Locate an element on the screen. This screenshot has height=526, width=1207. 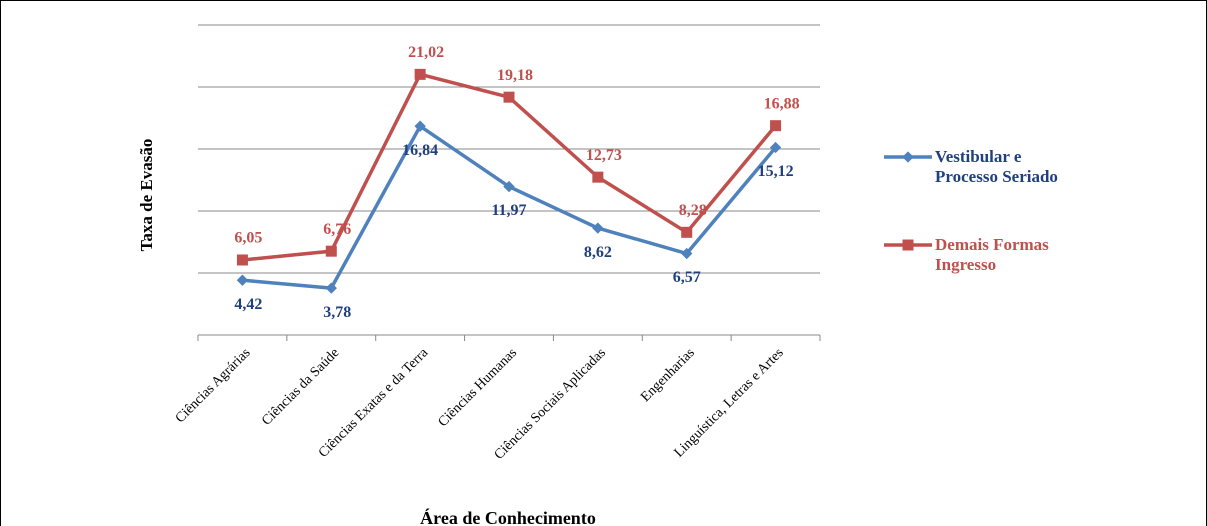
data-label: 16,88 is located at coordinates (782, 103).